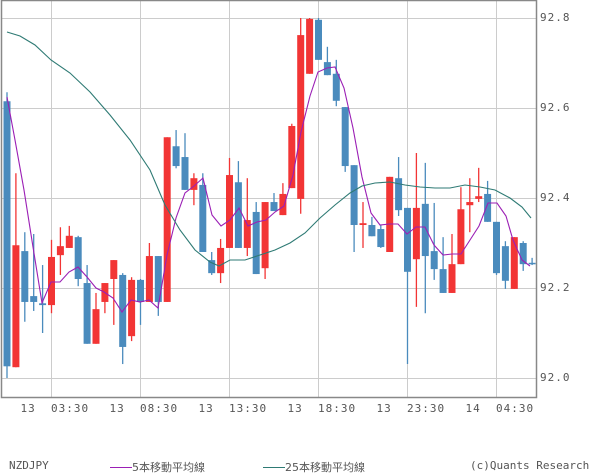  Describe the element at coordinates (555, 287) in the screenshot. I see `y-tick-label: 92.2` at that location.